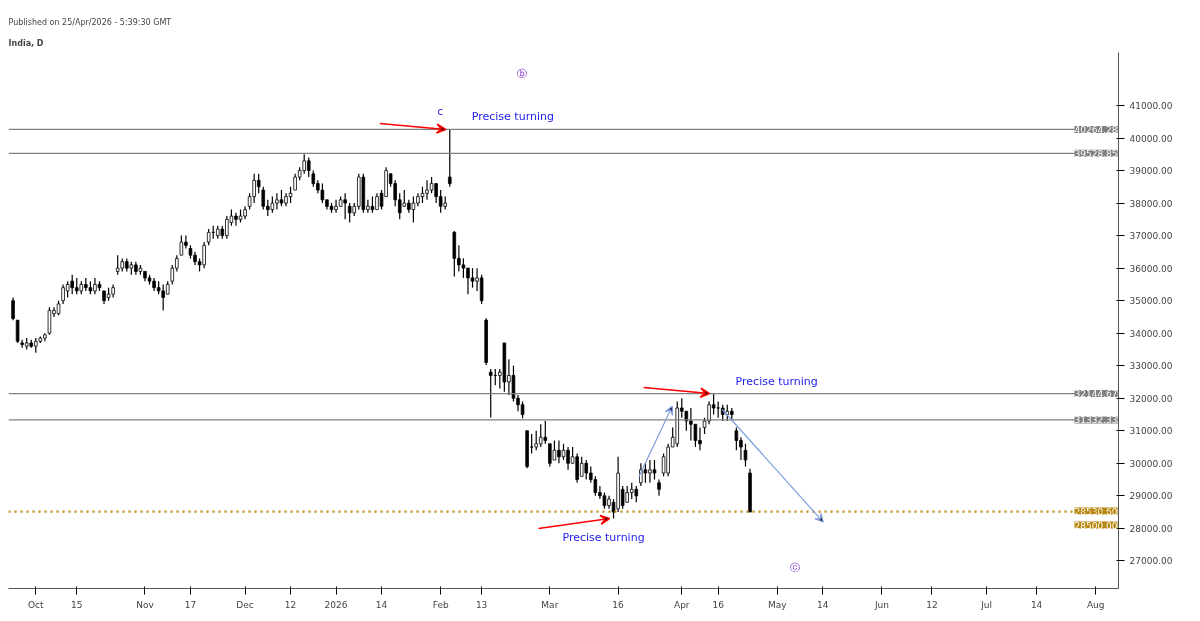 The image size is (1200, 621). What do you see at coordinates (550, 604) in the screenshot?
I see `x-tick-label: Mar` at bounding box center [550, 604].